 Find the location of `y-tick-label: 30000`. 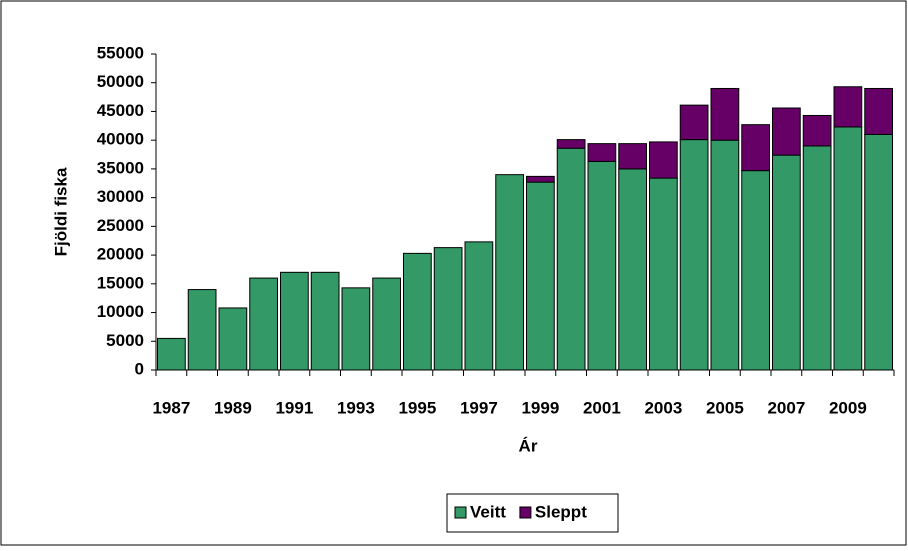

y-tick-label: 30000 is located at coordinates (120, 196).